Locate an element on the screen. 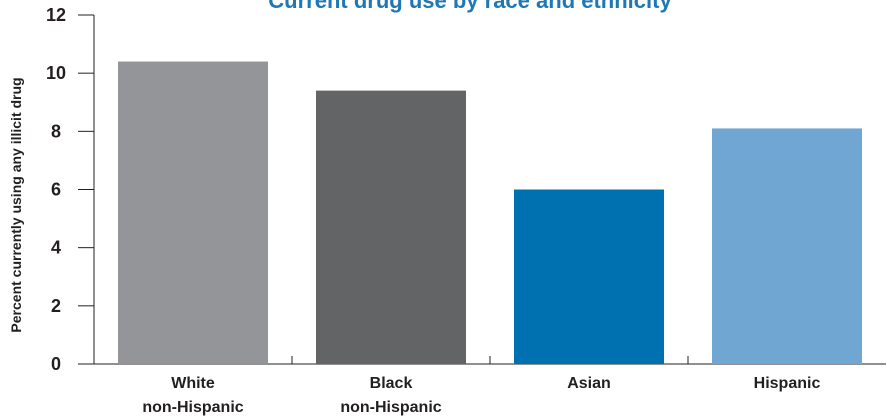 The image size is (895, 420). y-tick-label: 10 is located at coordinates (56, 73).